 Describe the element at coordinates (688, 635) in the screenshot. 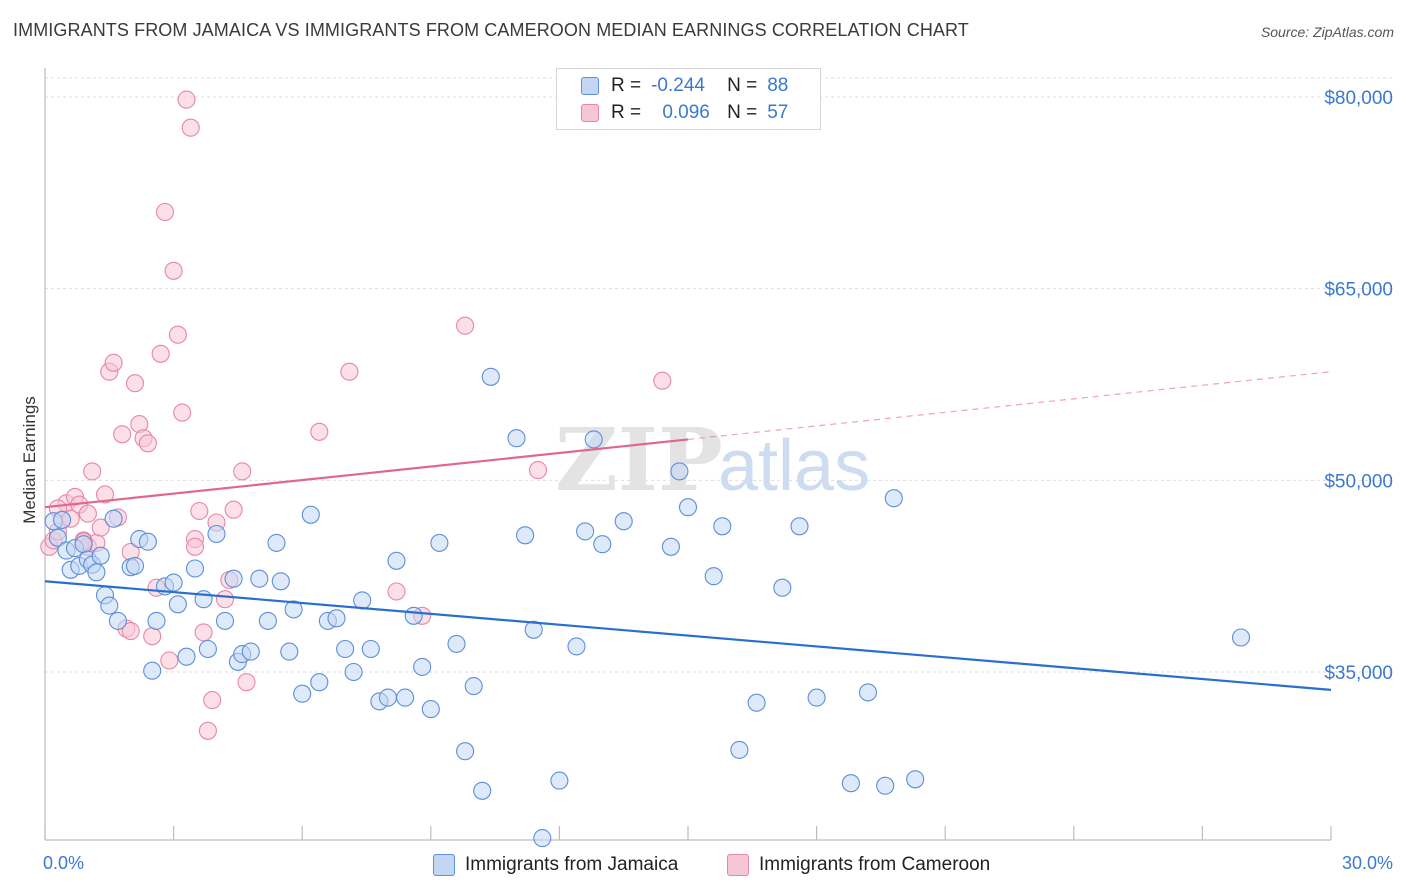

I see `trend-line-jamaica` at that location.